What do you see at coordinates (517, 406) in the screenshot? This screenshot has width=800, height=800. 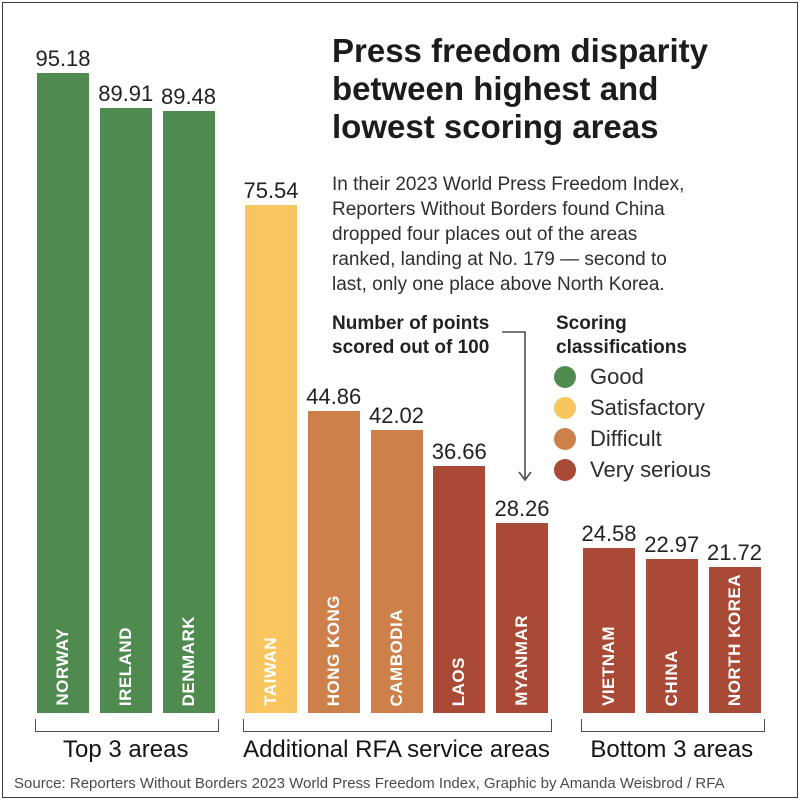 I see `elbow-down-arrow-icon` at bounding box center [517, 406].